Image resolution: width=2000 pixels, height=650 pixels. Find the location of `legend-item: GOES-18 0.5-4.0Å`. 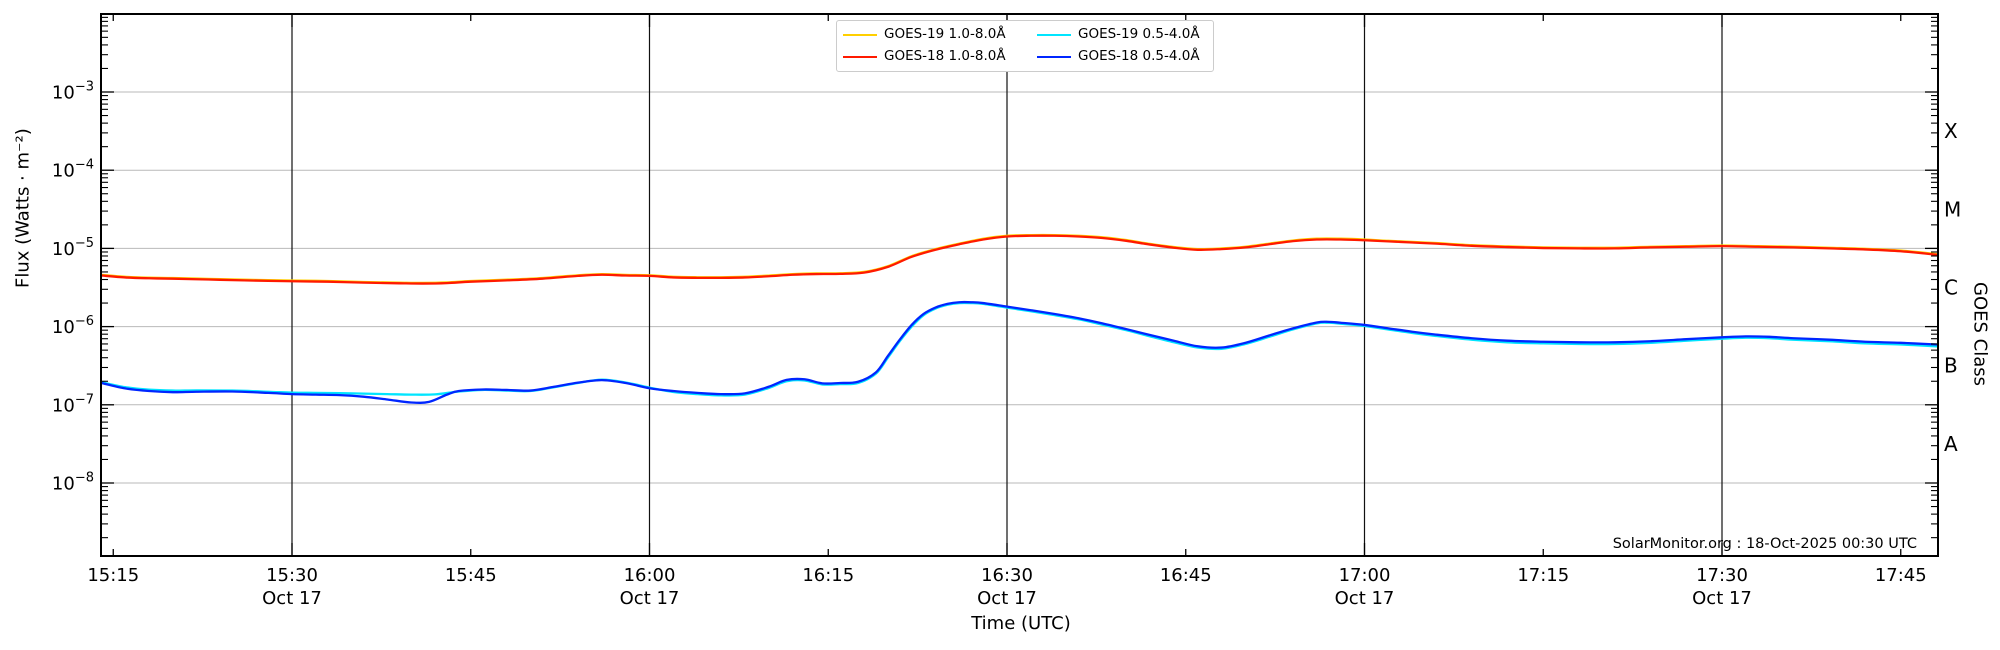

legend-item: GOES-18 0.5-4.0Å is located at coordinates (1121, 57).